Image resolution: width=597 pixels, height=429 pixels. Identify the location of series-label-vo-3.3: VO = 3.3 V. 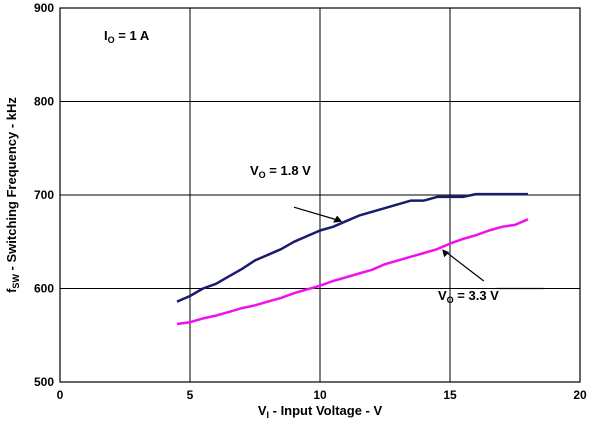
(468, 296).